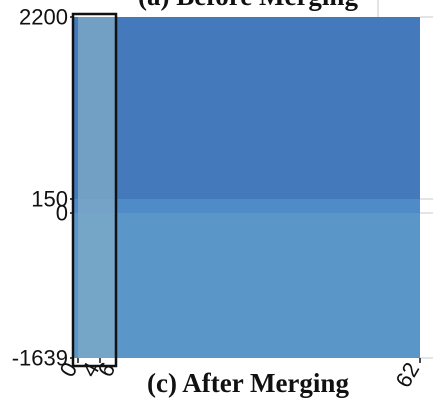 The width and height of the screenshot is (433, 405). I want to click on highlight-fill, so click(97, 187).